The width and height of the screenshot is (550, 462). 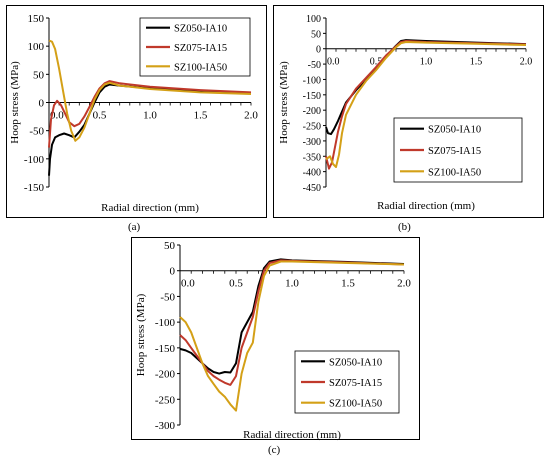 I want to click on y-tick-label: -350, so click(x=312, y=157).